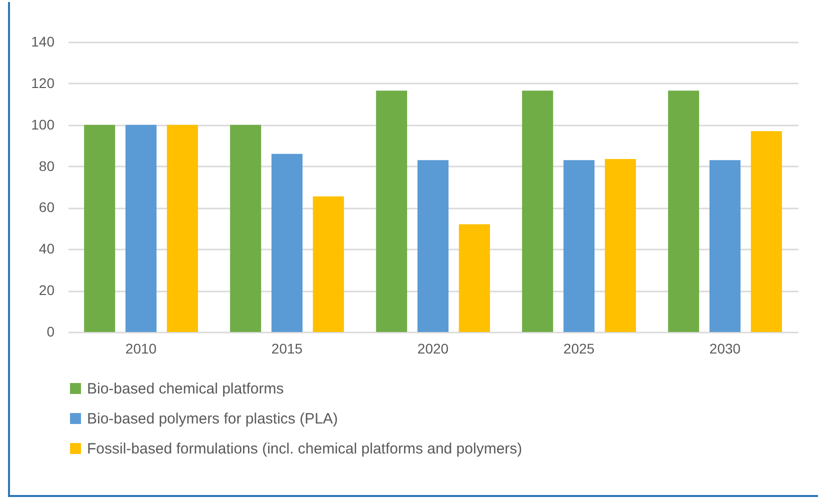  I want to click on y-tick-label: 80, so click(46, 166).